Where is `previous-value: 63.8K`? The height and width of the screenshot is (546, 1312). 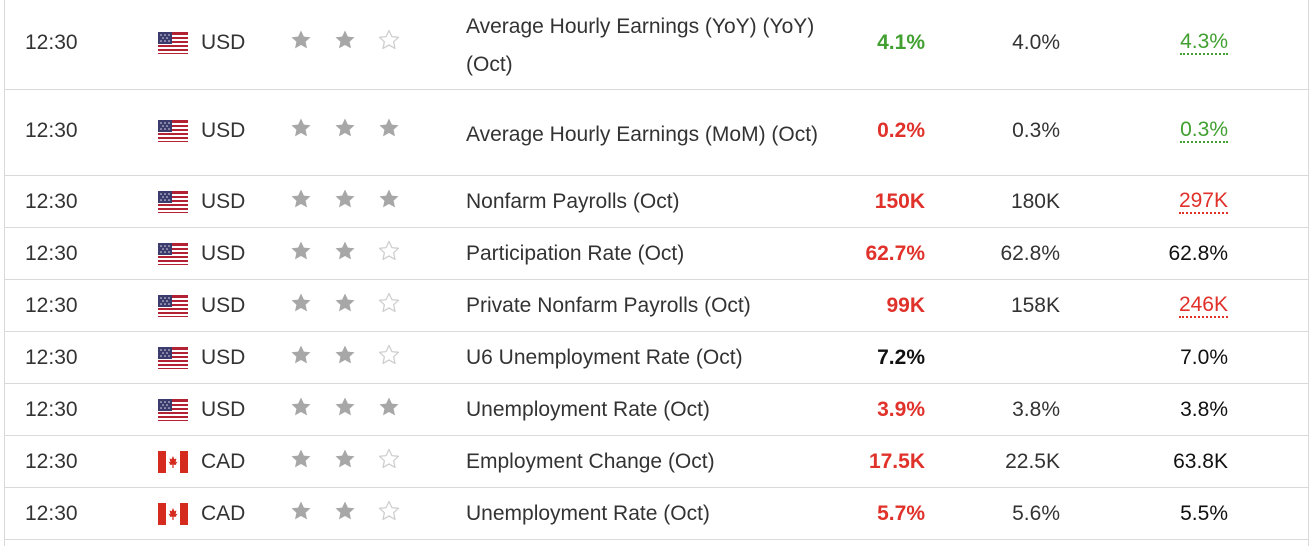 previous-value: 63.8K is located at coordinates (1176, 461).